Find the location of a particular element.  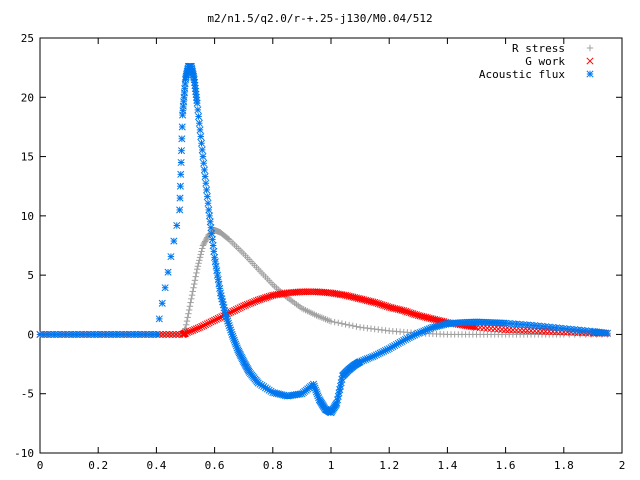

x-tick-label: 0.6 is located at coordinates (215, 465).